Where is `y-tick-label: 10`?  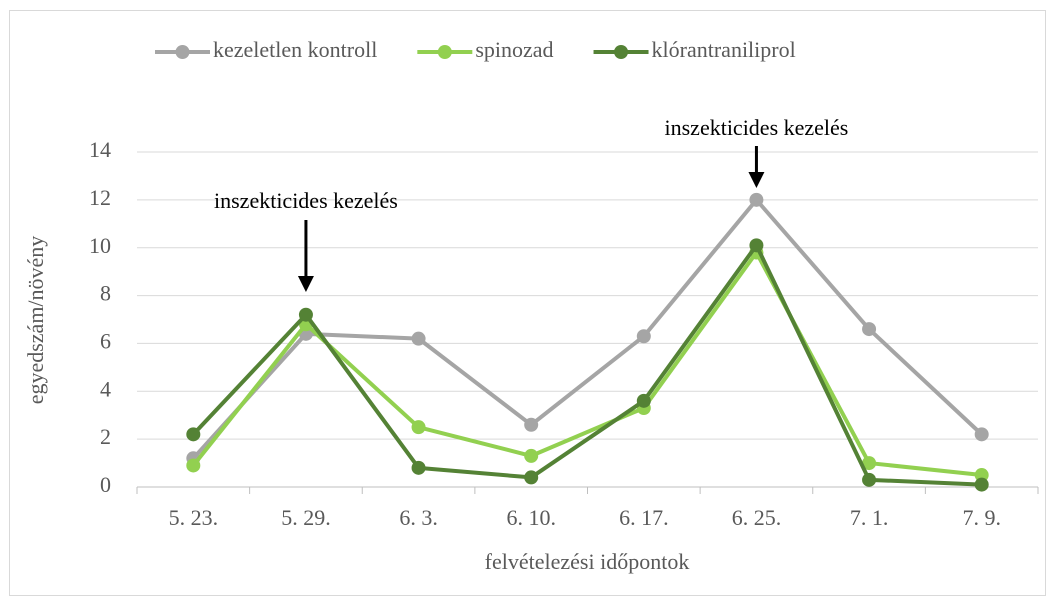
y-tick-label: 10 is located at coordinates (100, 245).